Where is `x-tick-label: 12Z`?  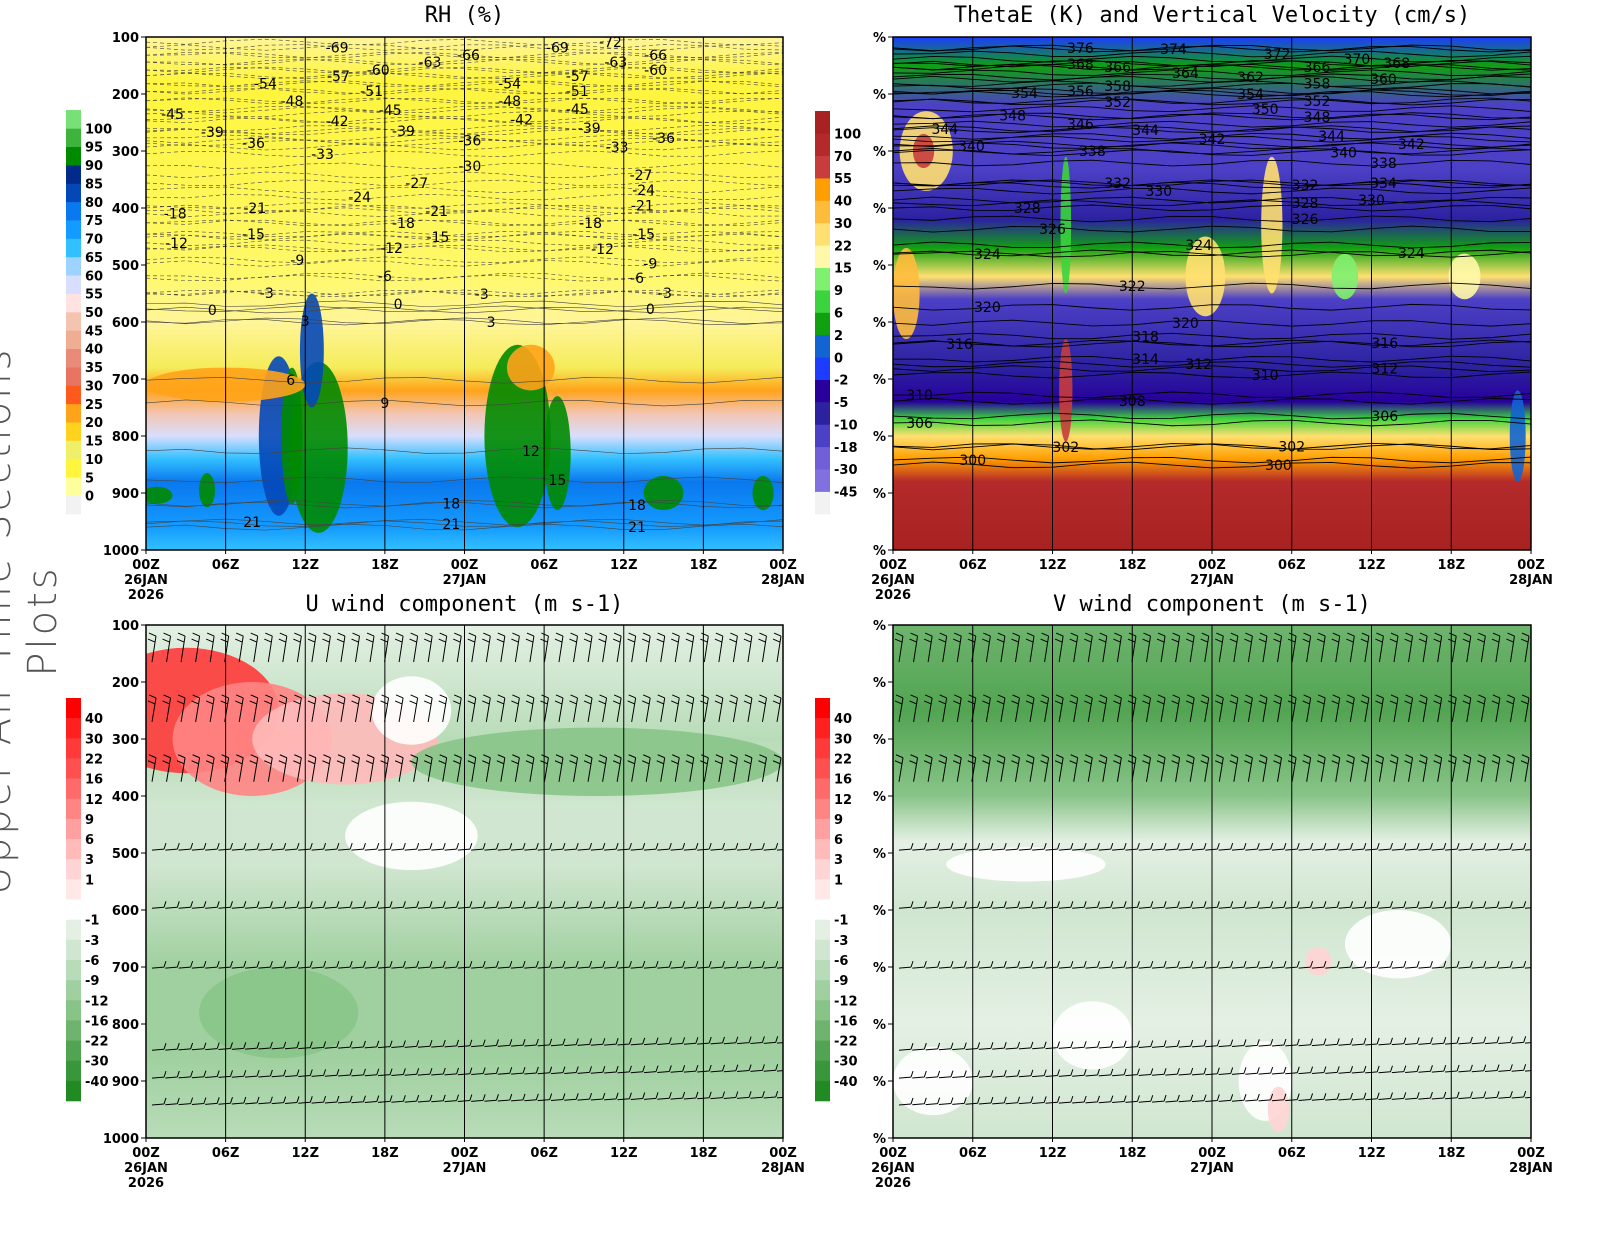
x-tick-label: 12Z is located at coordinates (1372, 1153).